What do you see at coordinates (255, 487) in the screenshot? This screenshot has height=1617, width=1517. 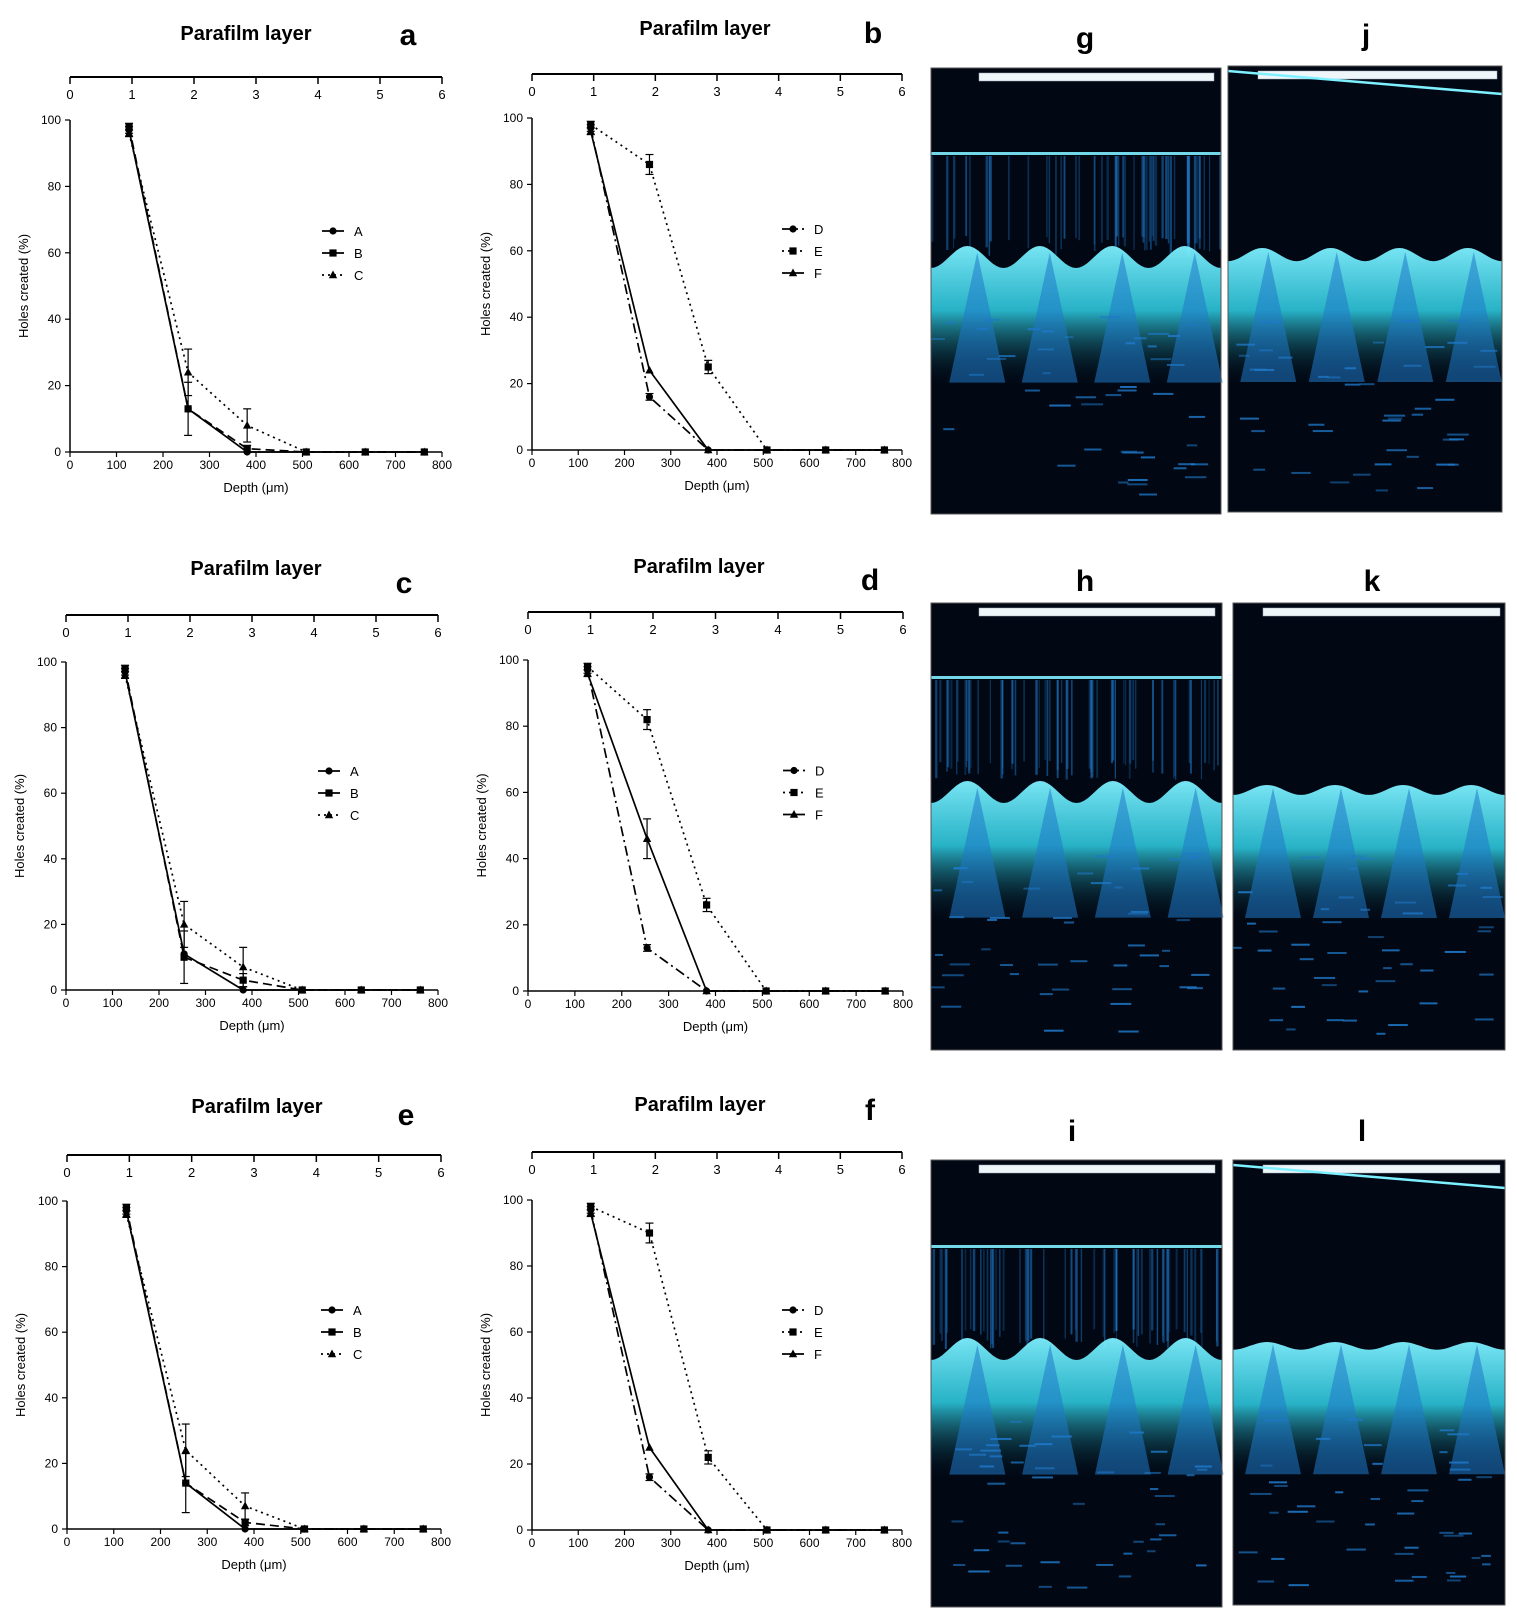 I see `x-axis-label: Depth (μm)` at bounding box center [255, 487].